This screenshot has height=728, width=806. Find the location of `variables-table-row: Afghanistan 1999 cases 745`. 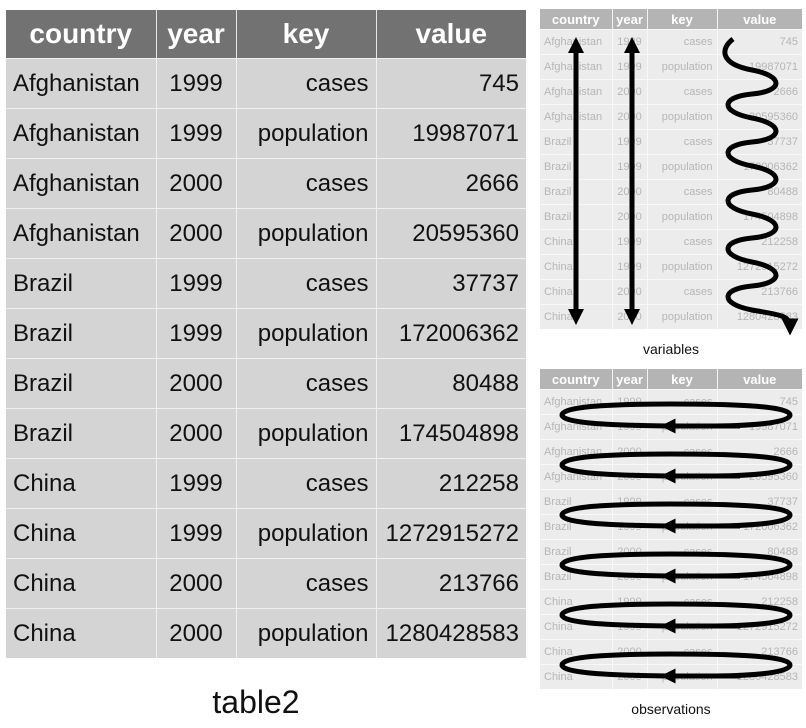

variables-table-row: Afghanistan 1999 cases 745 is located at coordinates (671, 42).